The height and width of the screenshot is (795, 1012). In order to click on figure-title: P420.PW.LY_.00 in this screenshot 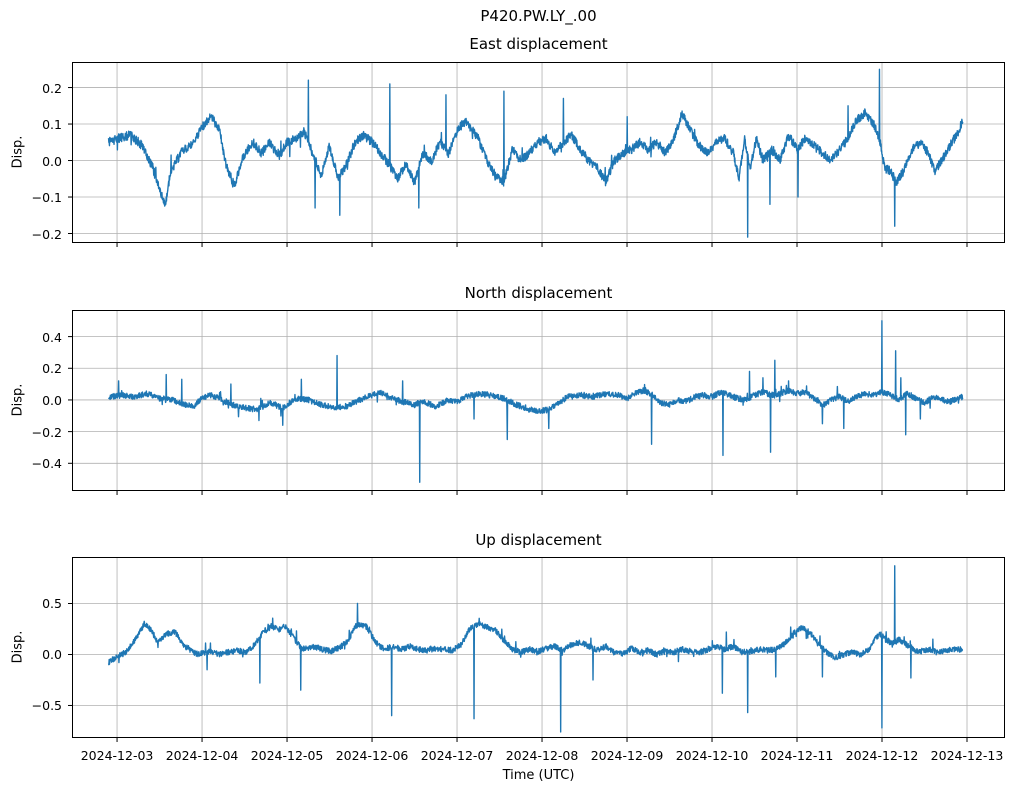, I will do `click(538, 16)`.